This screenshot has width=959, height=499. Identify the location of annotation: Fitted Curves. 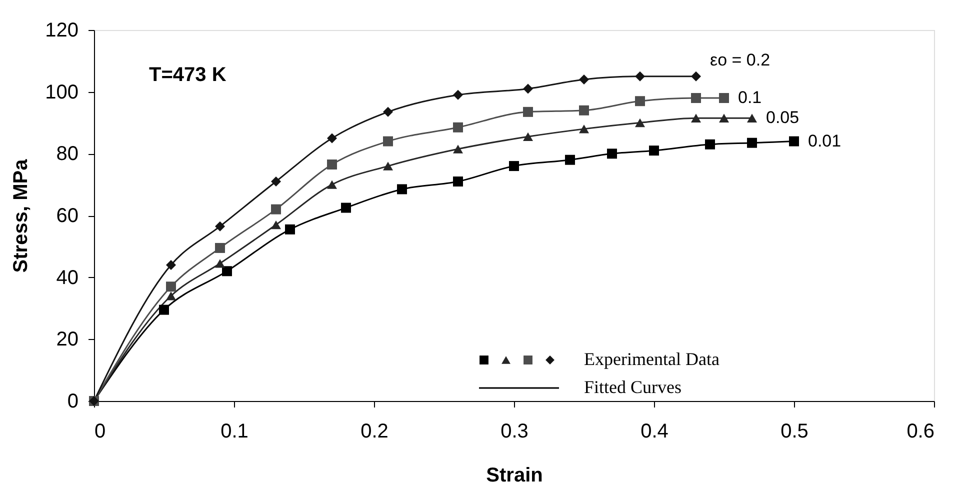
(633, 387).